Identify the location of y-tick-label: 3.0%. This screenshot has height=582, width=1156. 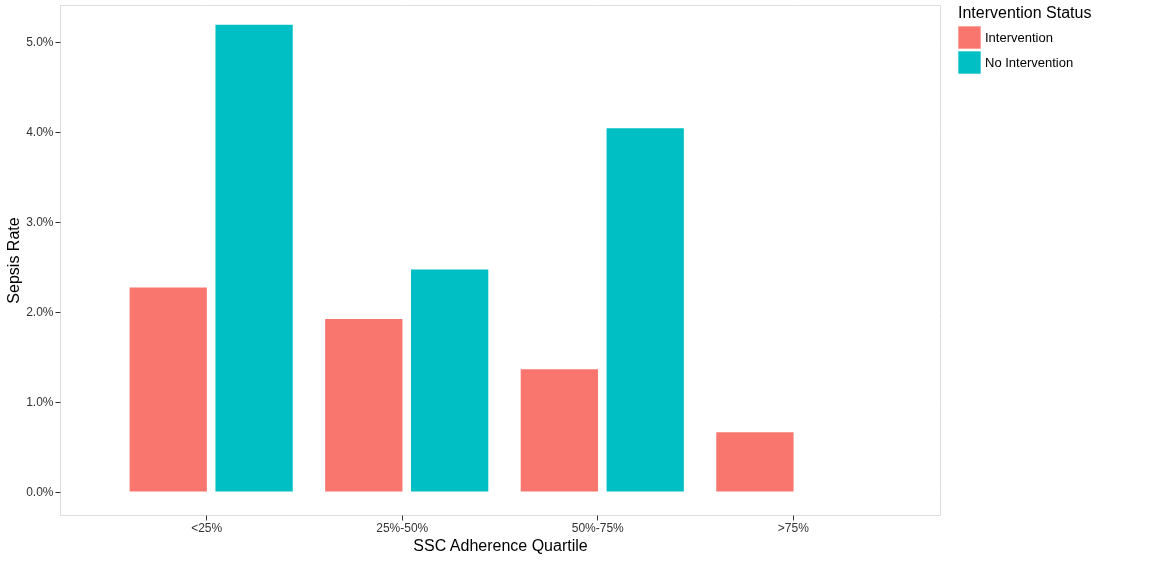
(40, 222).